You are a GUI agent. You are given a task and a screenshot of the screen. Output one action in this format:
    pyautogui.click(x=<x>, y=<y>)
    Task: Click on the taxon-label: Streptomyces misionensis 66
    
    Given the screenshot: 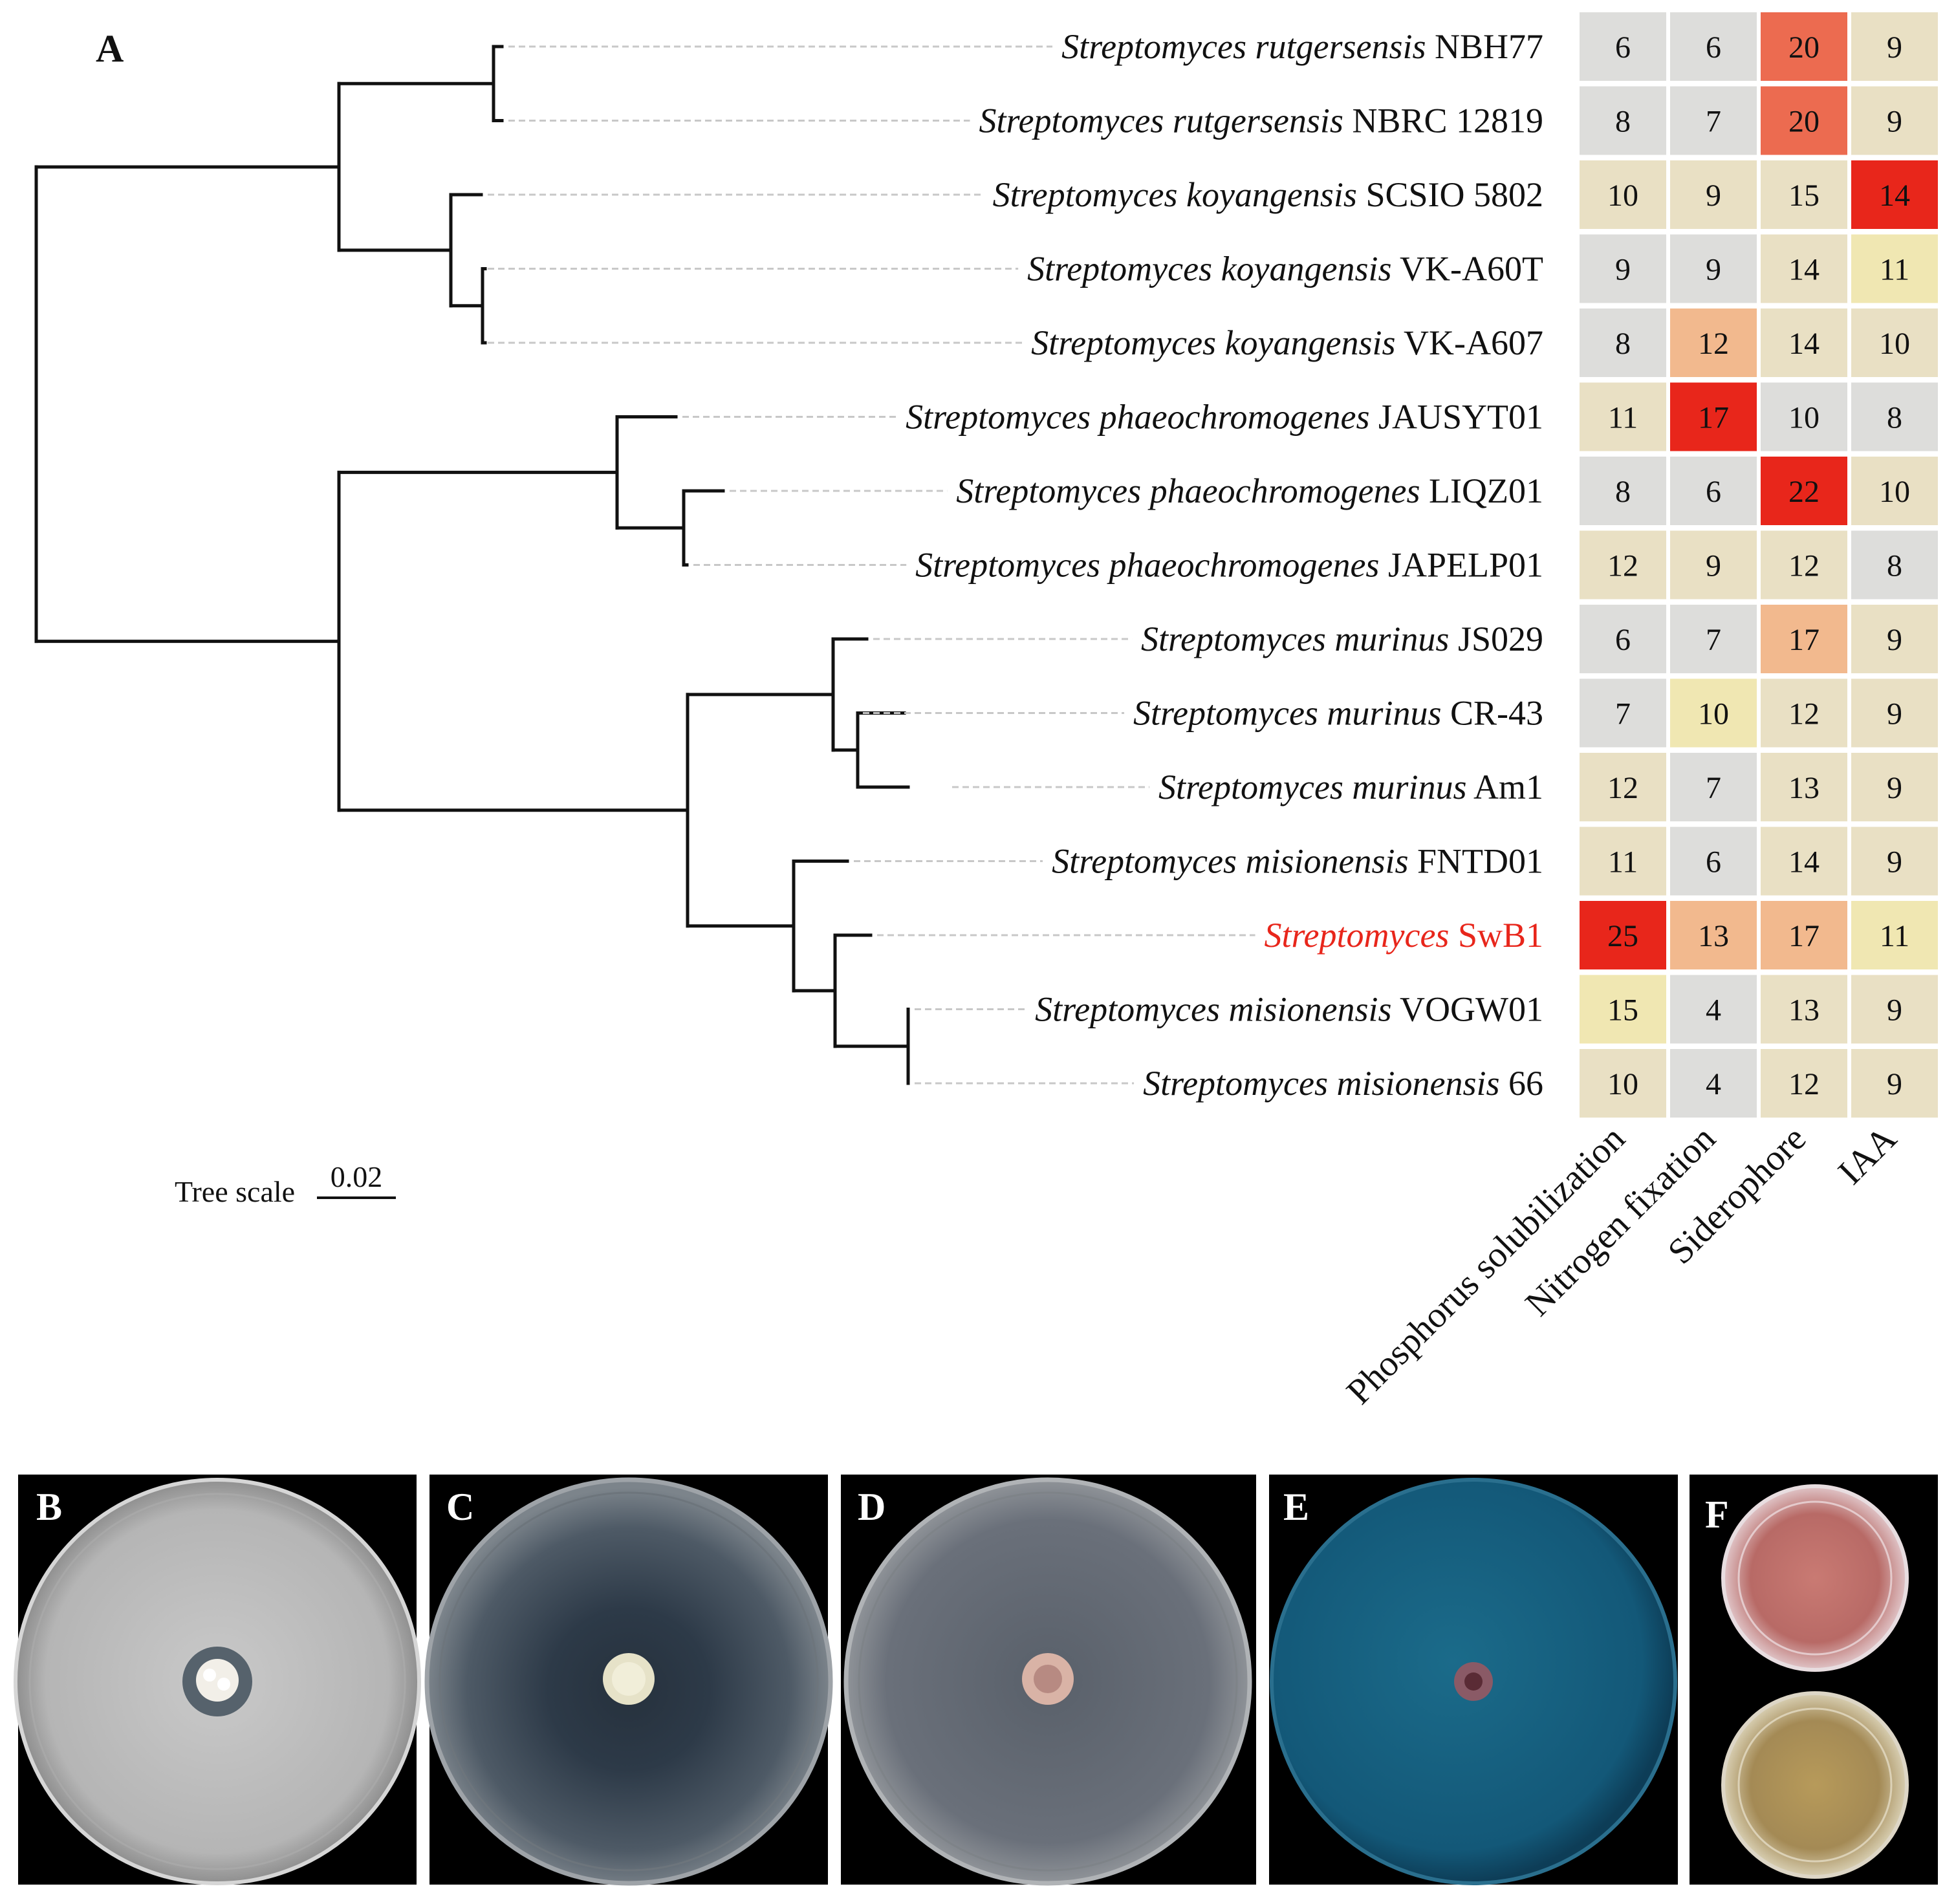 What is the action you would take?
    pyautogui.click(x=1343, y=1083)
    